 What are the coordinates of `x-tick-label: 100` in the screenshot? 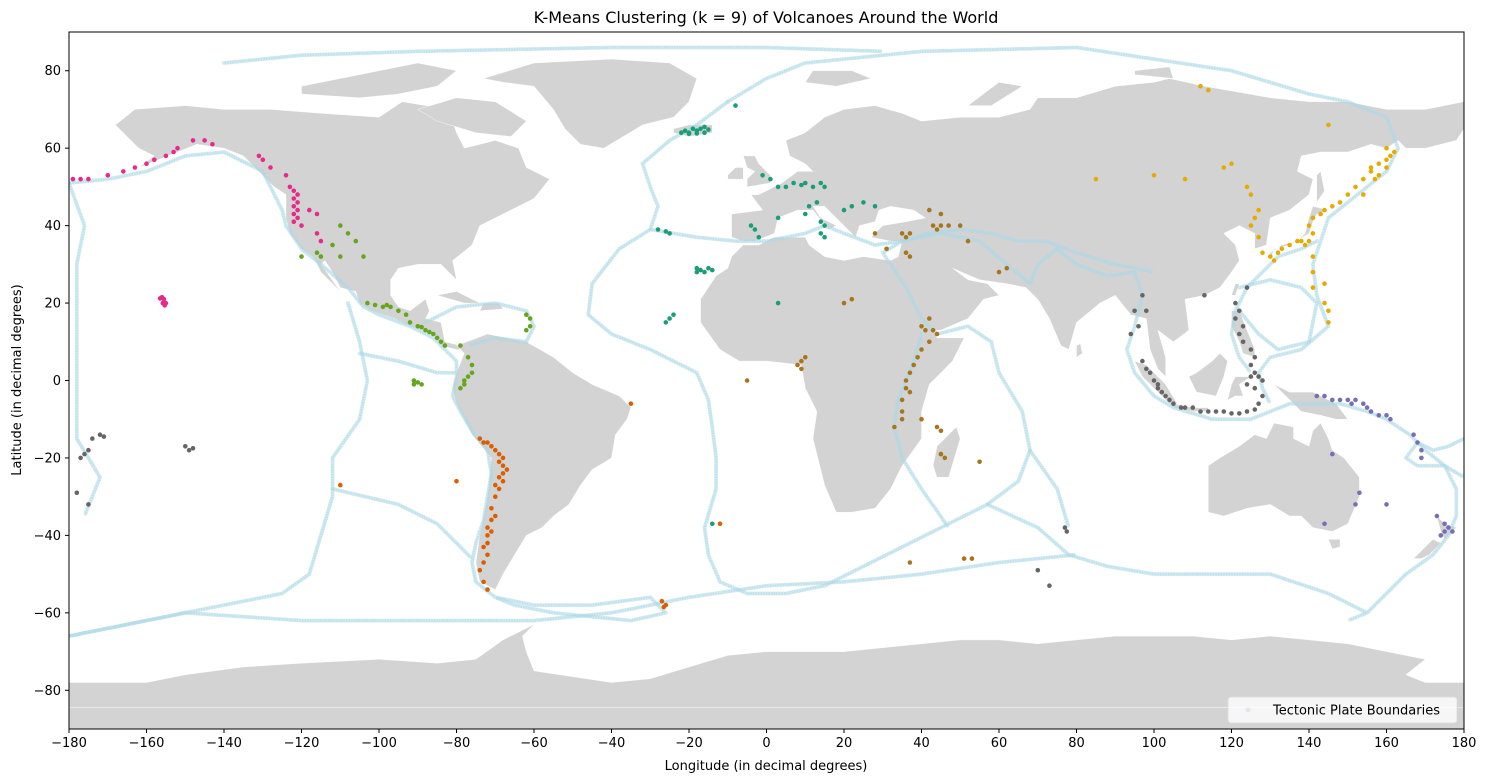 It's located at (1154, 743).